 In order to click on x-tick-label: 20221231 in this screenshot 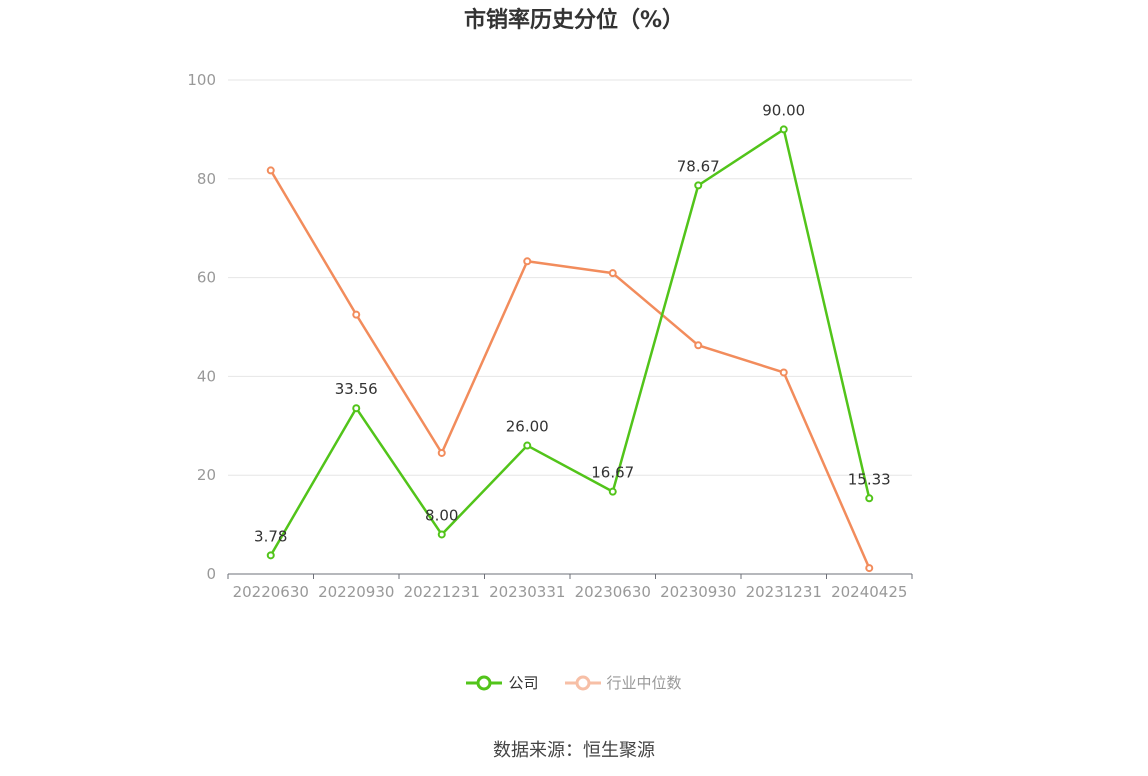, I will do `click(442, 592)`.